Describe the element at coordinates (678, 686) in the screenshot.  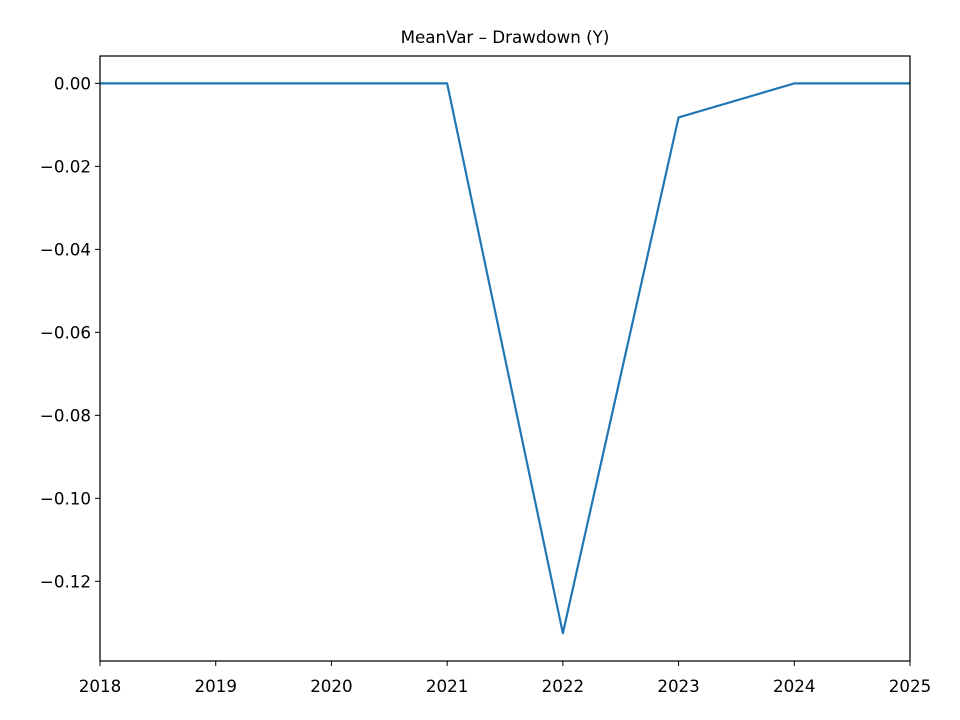
I see `x-tick-label: 2023` at that location.